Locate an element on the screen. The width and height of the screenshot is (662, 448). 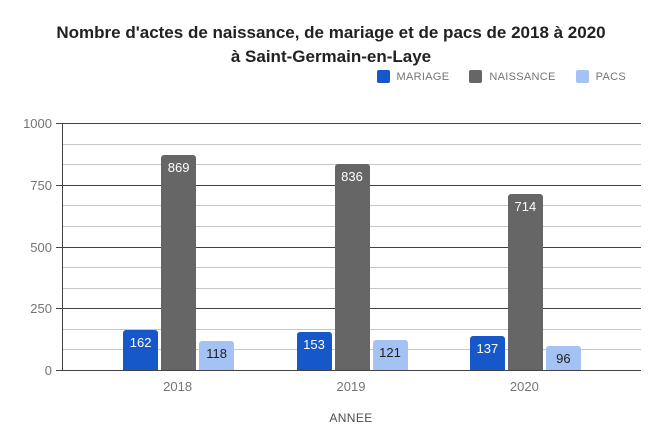
legend-label: NAISSANCE is located at coordinates (522, 76).